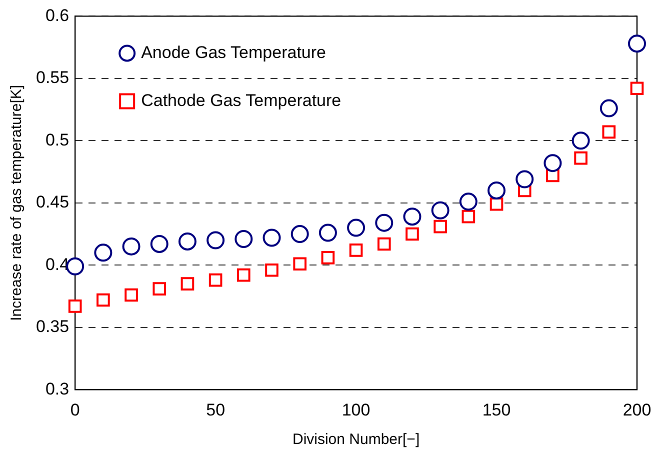 This screenshot has width=659, height=457. Describe the element at coordinates (356, 410) in the screenshot. I see `x-tick-label: 100` at that location.